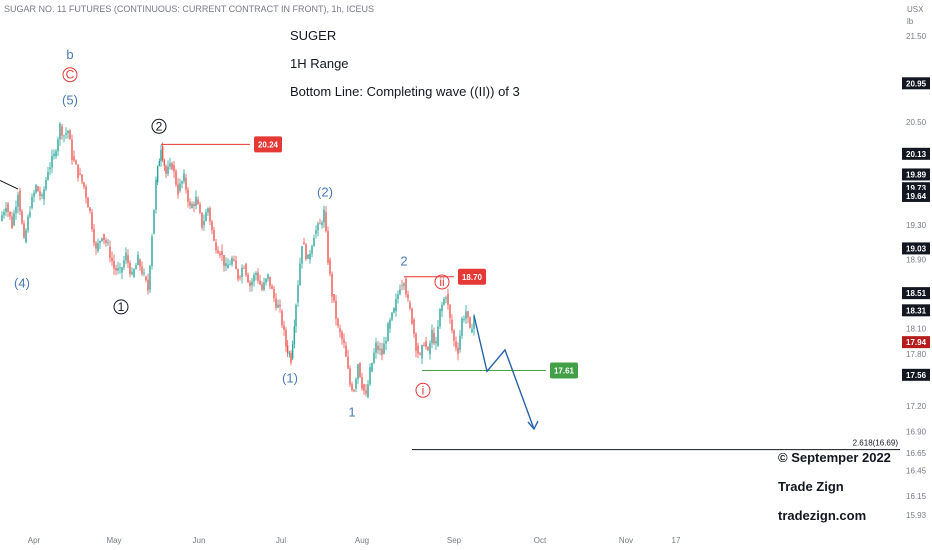 This screenshot has width=932, height=550. Describe the element at coordinates (113, 540) in the screenshot. I see `date-tick-label: May` at that location.